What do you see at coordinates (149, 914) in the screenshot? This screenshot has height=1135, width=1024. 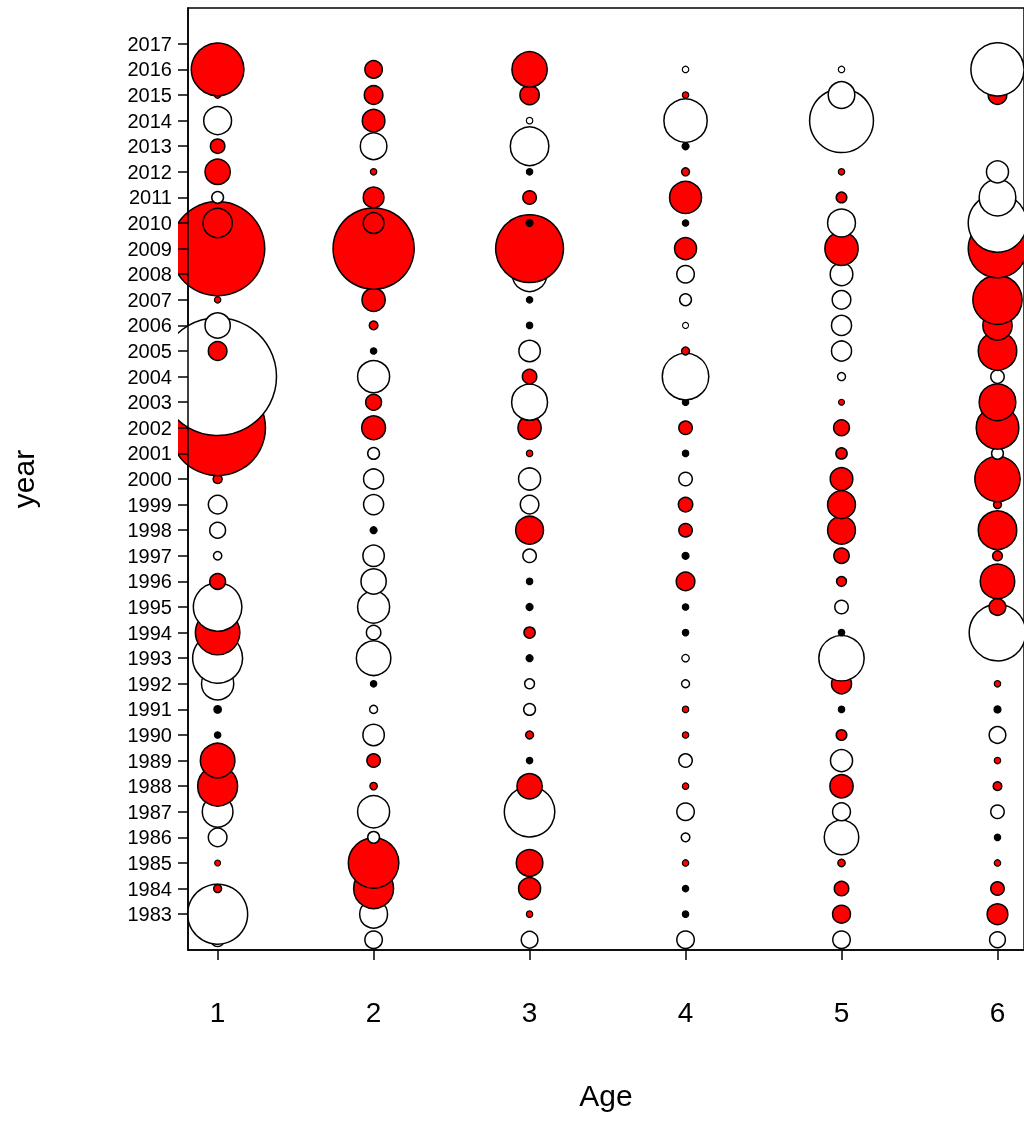 I see `y-tick-label: 1983` at bounding box center [149, 914].